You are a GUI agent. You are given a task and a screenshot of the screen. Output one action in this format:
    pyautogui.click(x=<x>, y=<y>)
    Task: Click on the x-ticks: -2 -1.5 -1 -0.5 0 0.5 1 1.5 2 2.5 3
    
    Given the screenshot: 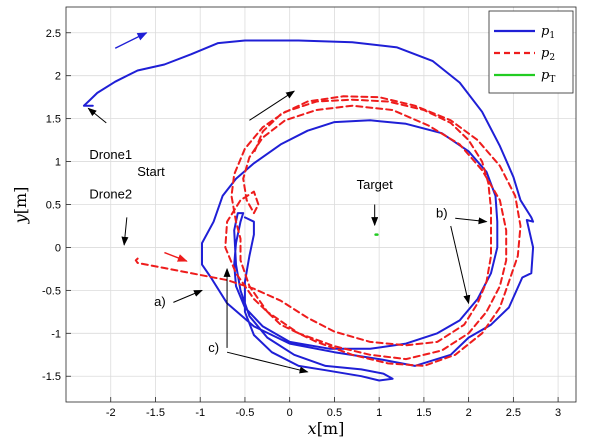 What is the action you would take?
    pyautogui.click(x=333, y=408)
    